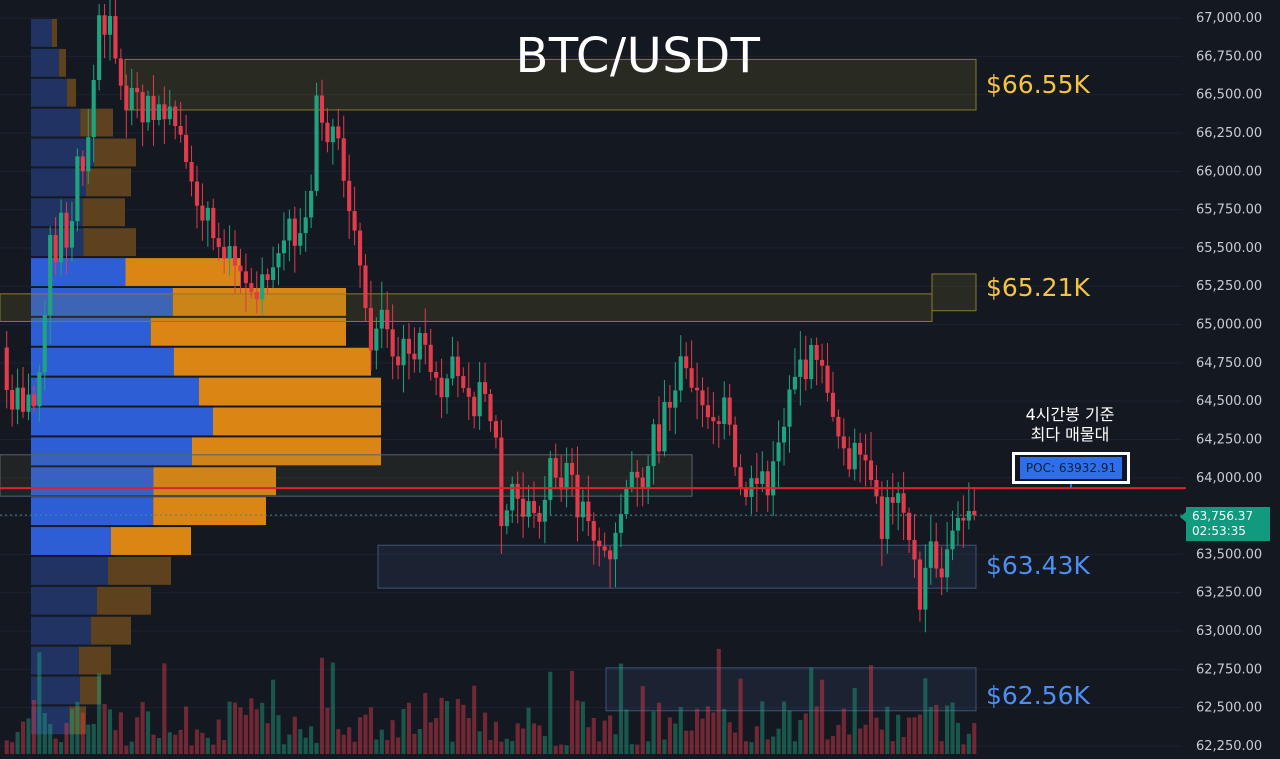 This screenshot has height=759, width=1280. Describe the element at coordinates (1038, 287) in the screenshot. I see `zone-label-65-21k: $65.21K` at that location.